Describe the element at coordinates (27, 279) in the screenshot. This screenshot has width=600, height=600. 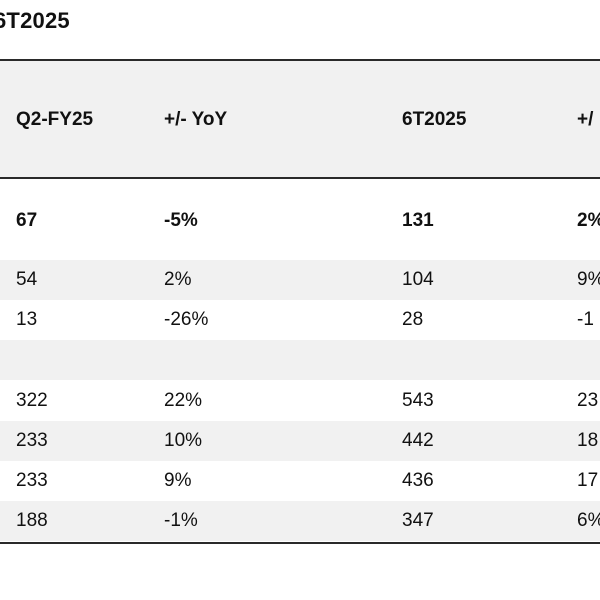
I see `table-cell: 54` at that location.